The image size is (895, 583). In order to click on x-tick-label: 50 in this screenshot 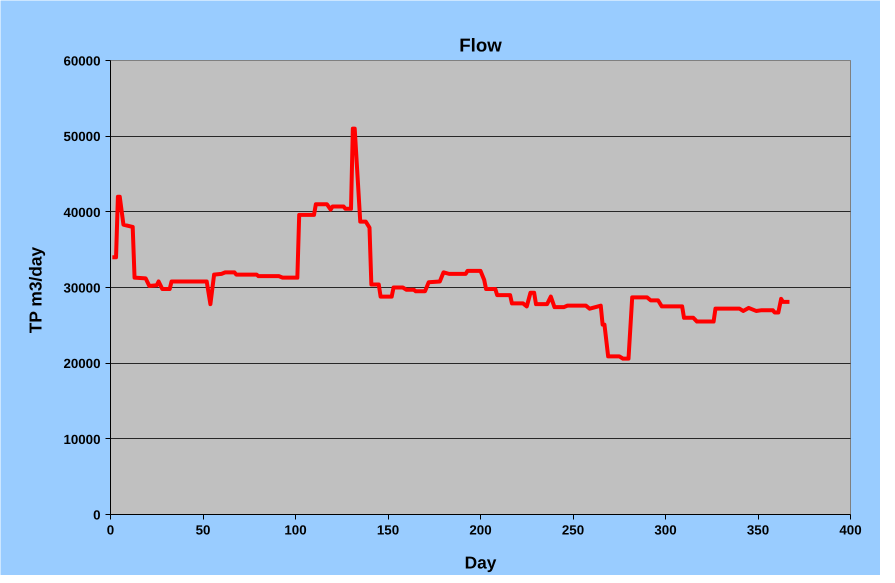, I will do `click(203, 530)`.